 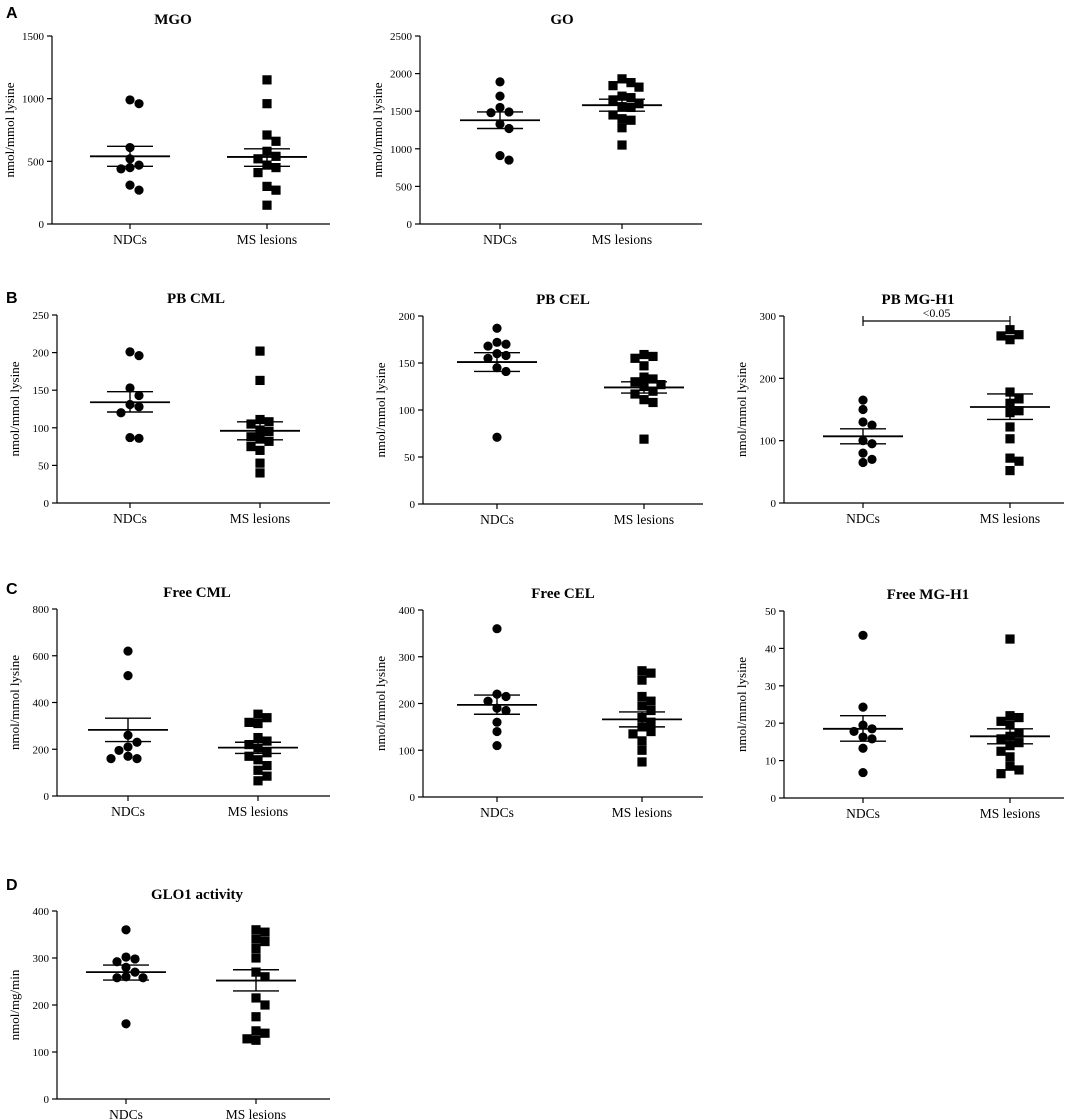 I want to click on y-tick-label: 10, so click(x=771, y=762).